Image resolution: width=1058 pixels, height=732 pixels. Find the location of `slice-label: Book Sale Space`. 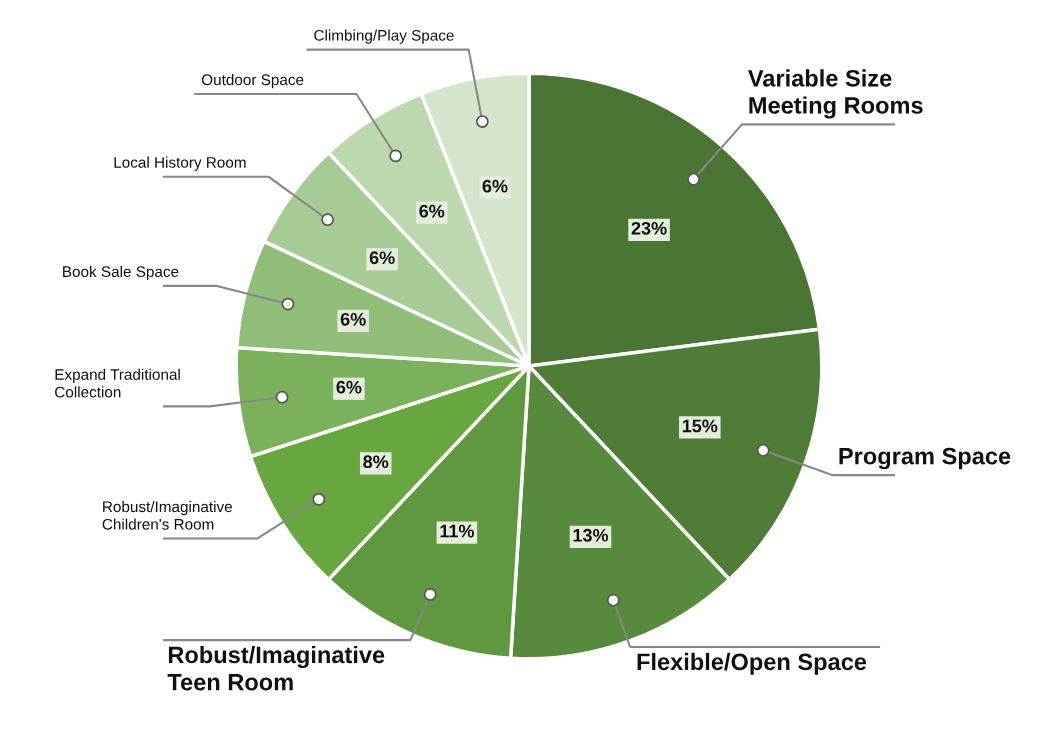

slice-label: Book Sale Space is located at coordinates (121, 273).